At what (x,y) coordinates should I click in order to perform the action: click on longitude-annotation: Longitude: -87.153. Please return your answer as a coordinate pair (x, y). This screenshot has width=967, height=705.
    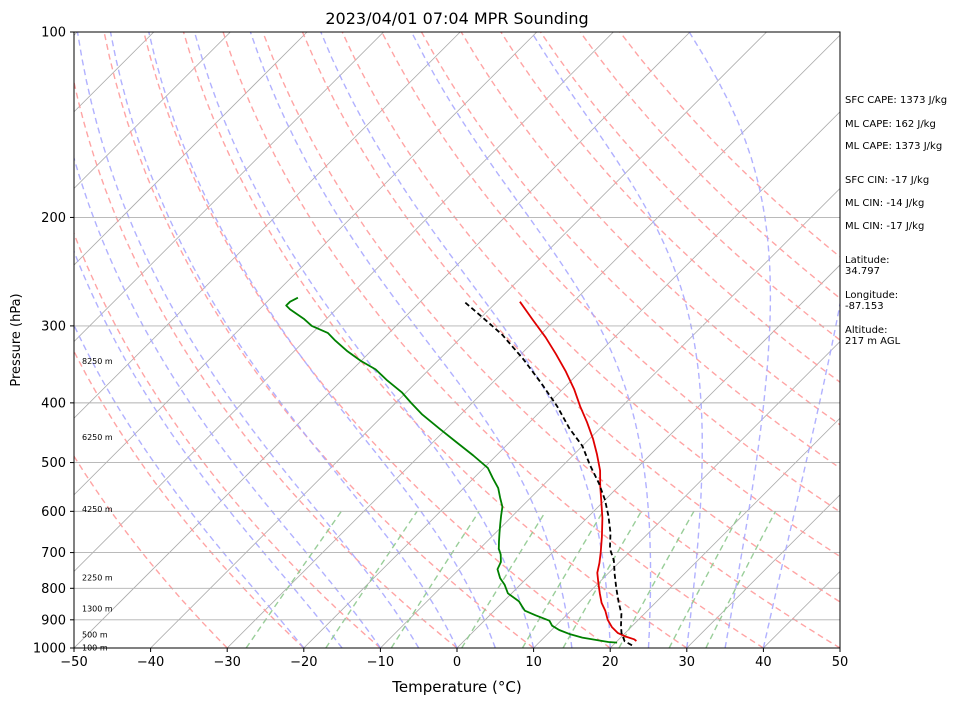
    Looking at the image, I should click on (872, 301).